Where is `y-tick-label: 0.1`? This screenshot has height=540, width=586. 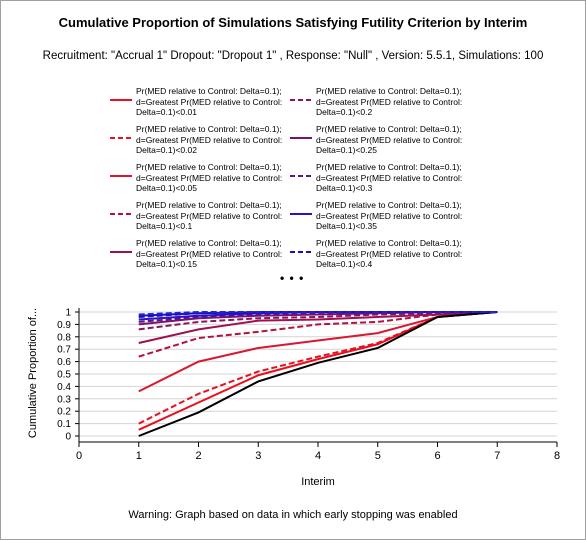 y-tick-label: 0.1 is located at coordinates (64, 424).